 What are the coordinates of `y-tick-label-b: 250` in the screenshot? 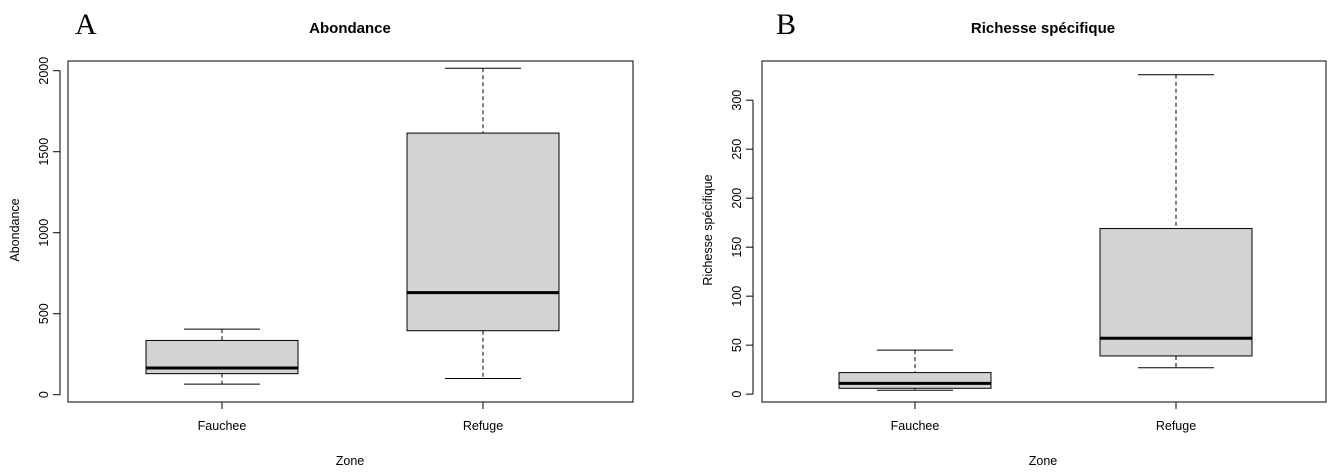 It's located at (737, 149).